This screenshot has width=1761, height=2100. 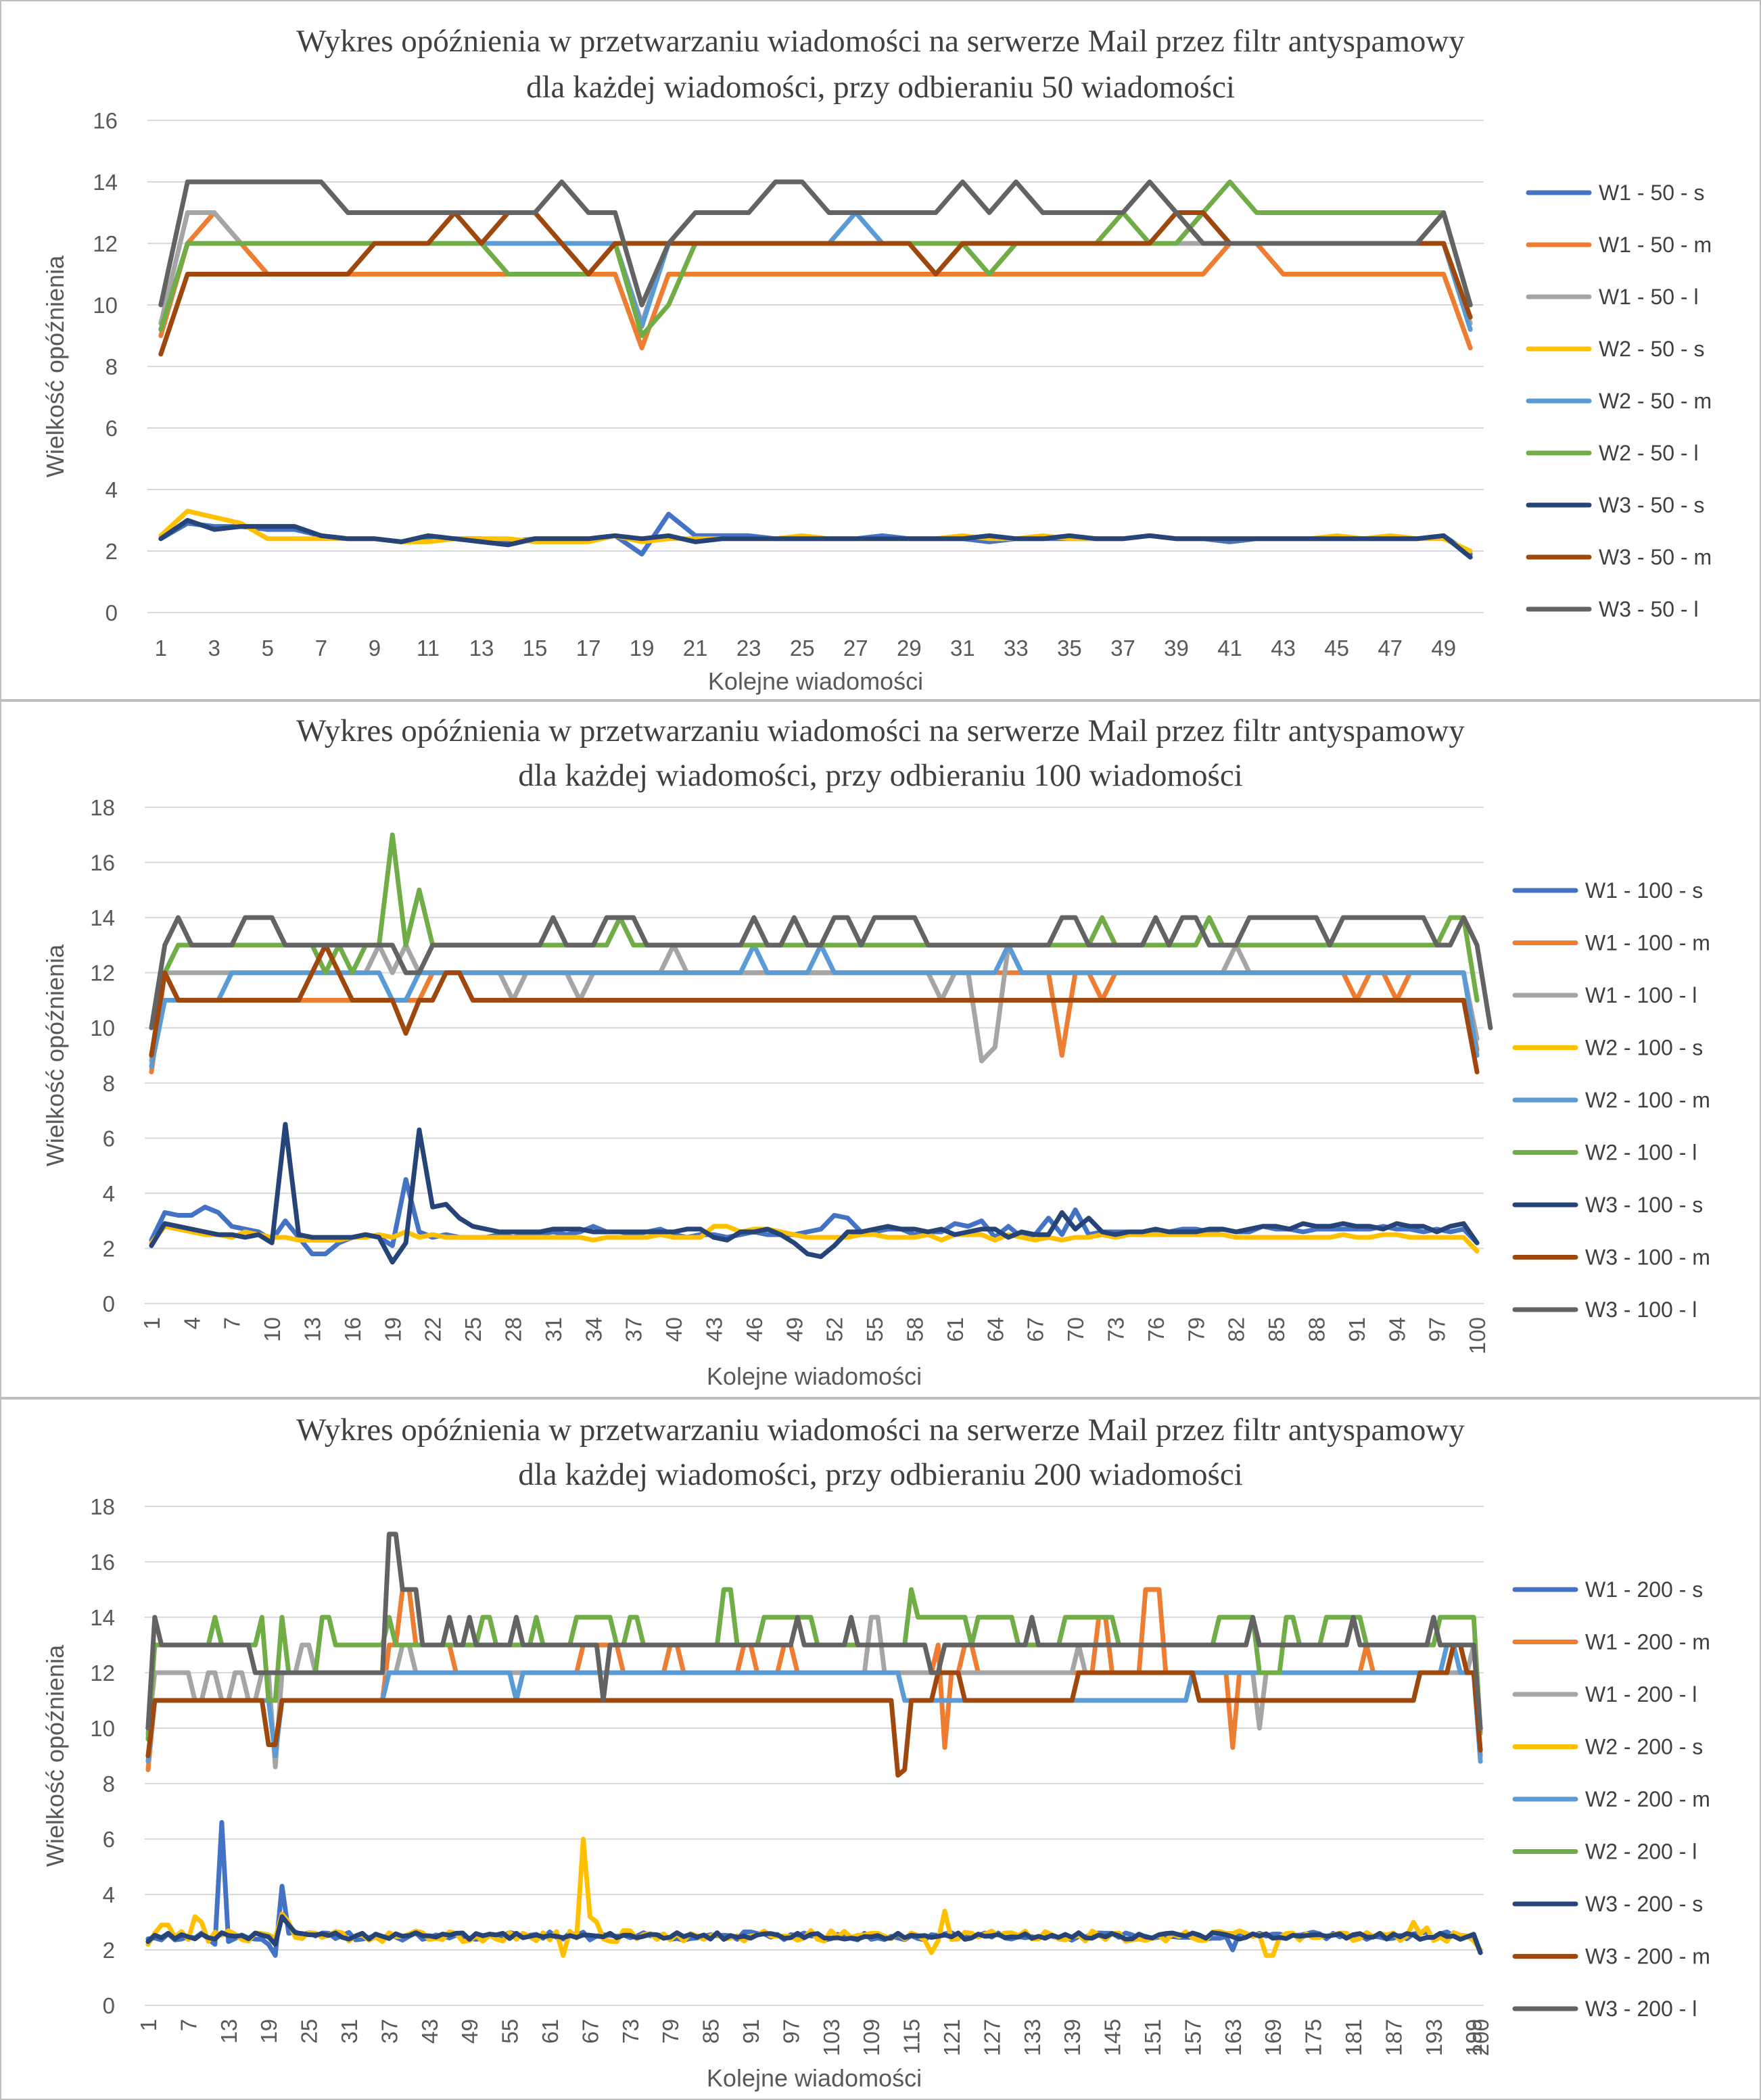 I want to click on x-tick-label: 27, so click(x=855, y=648).